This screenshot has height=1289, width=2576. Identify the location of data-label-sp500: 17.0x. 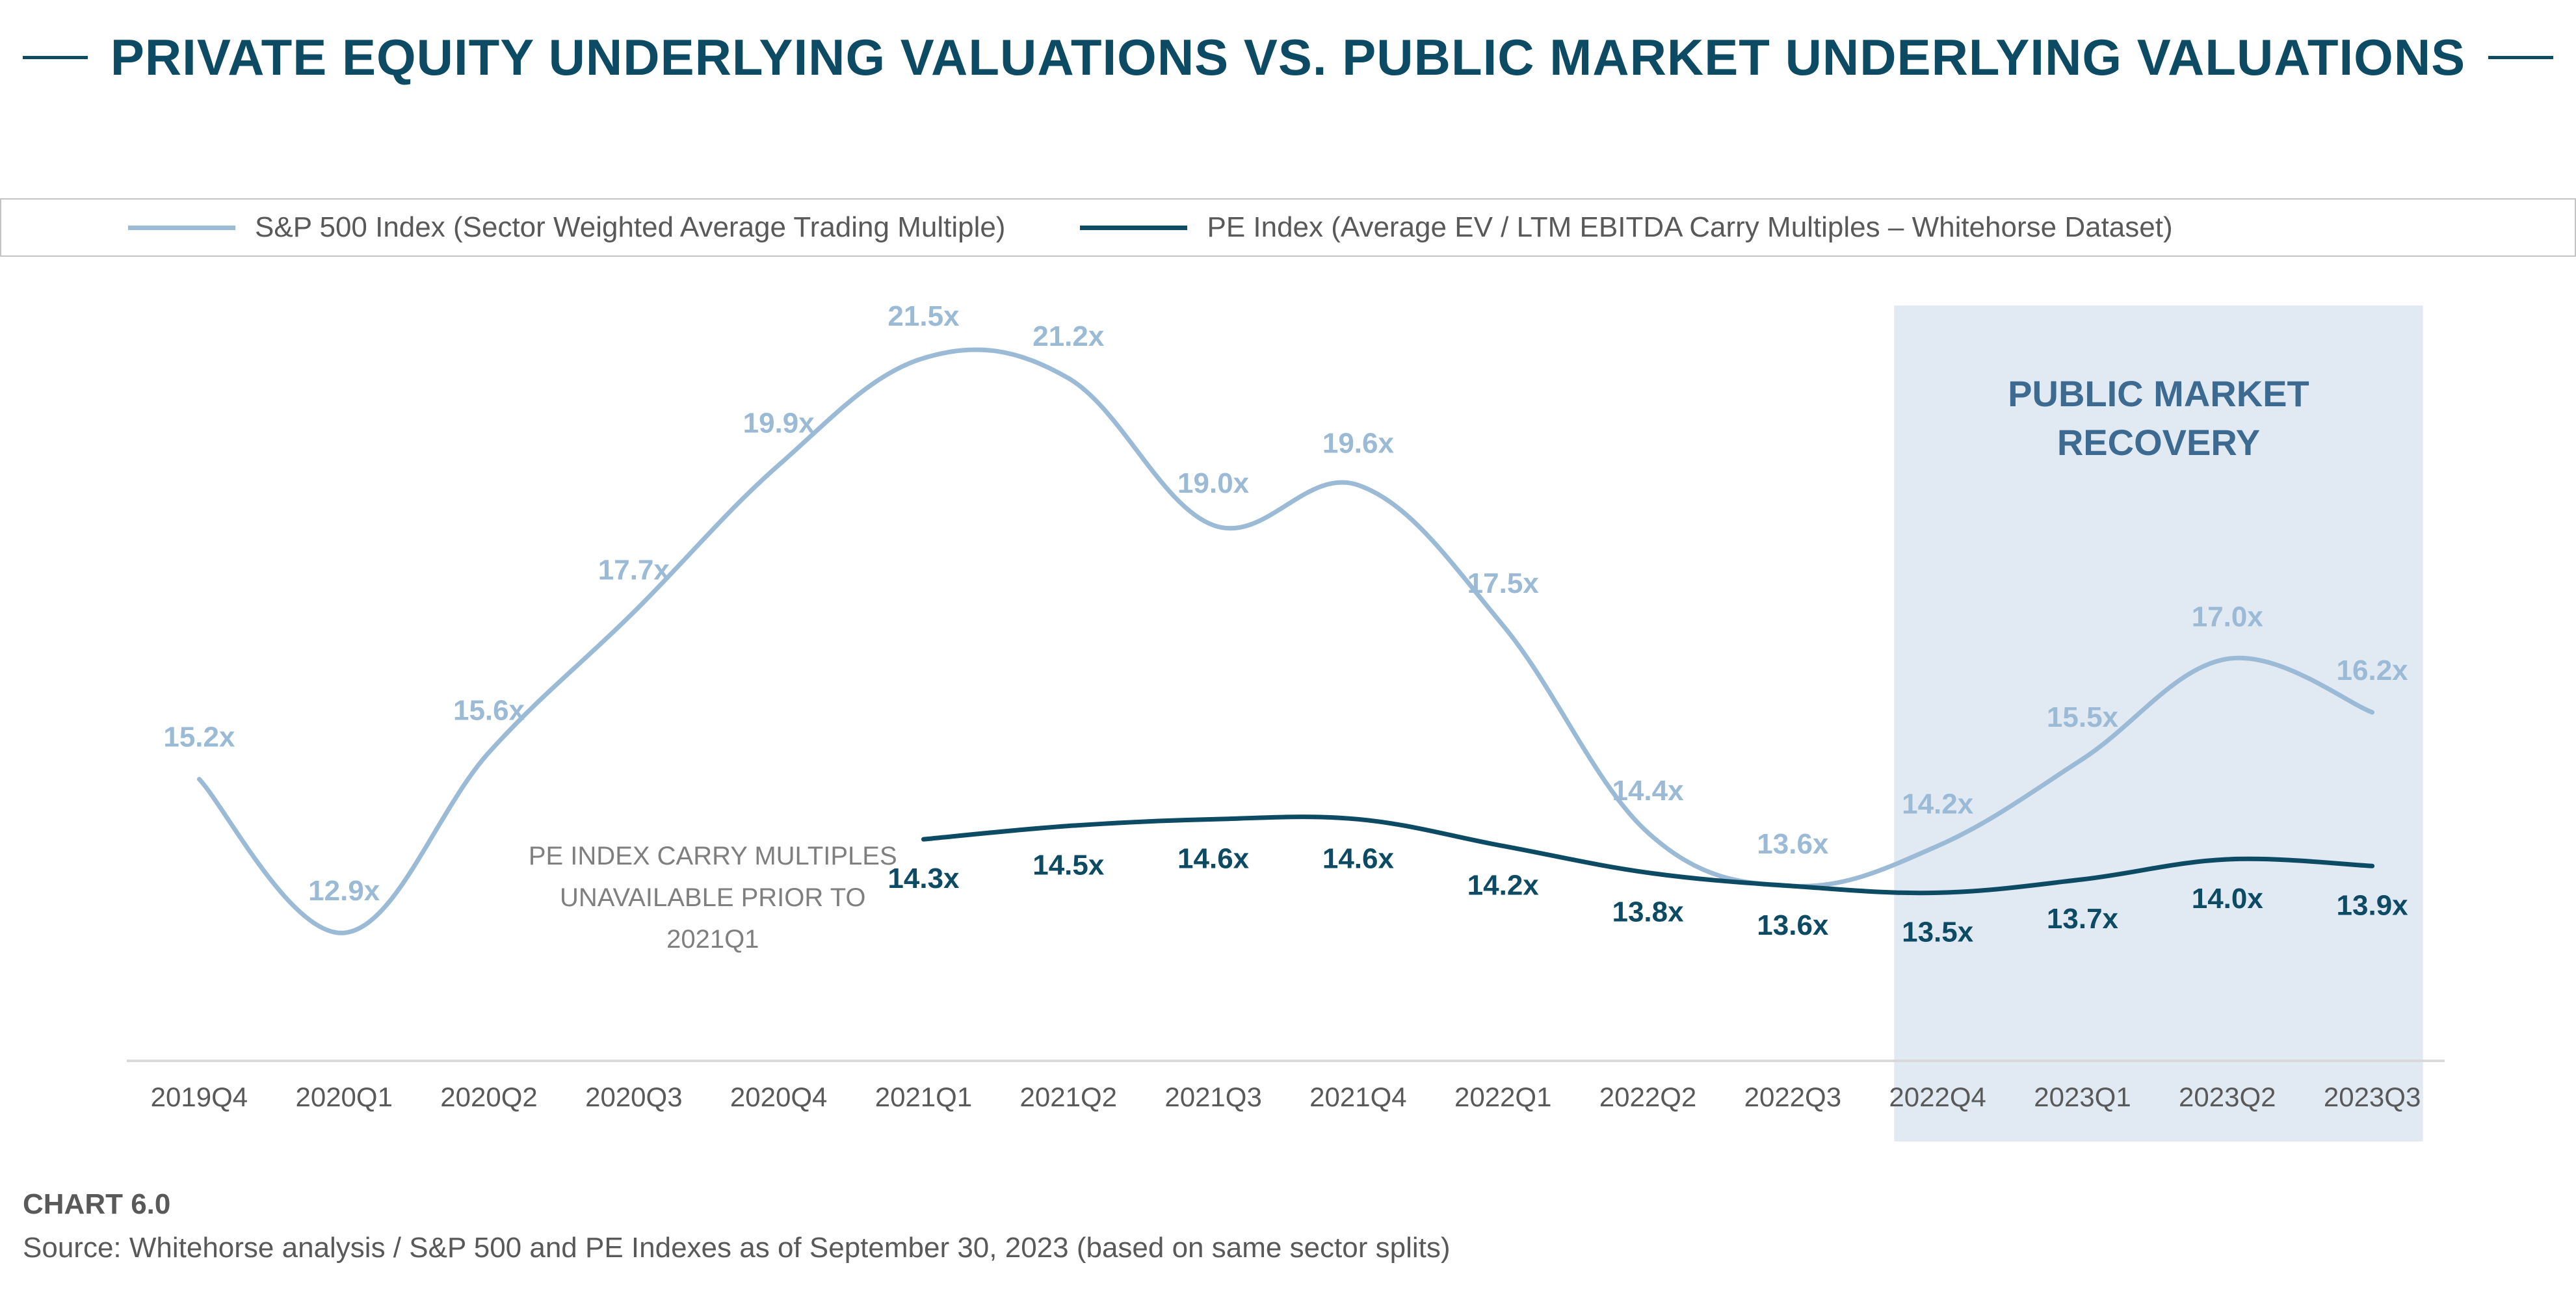
(2228, 617).